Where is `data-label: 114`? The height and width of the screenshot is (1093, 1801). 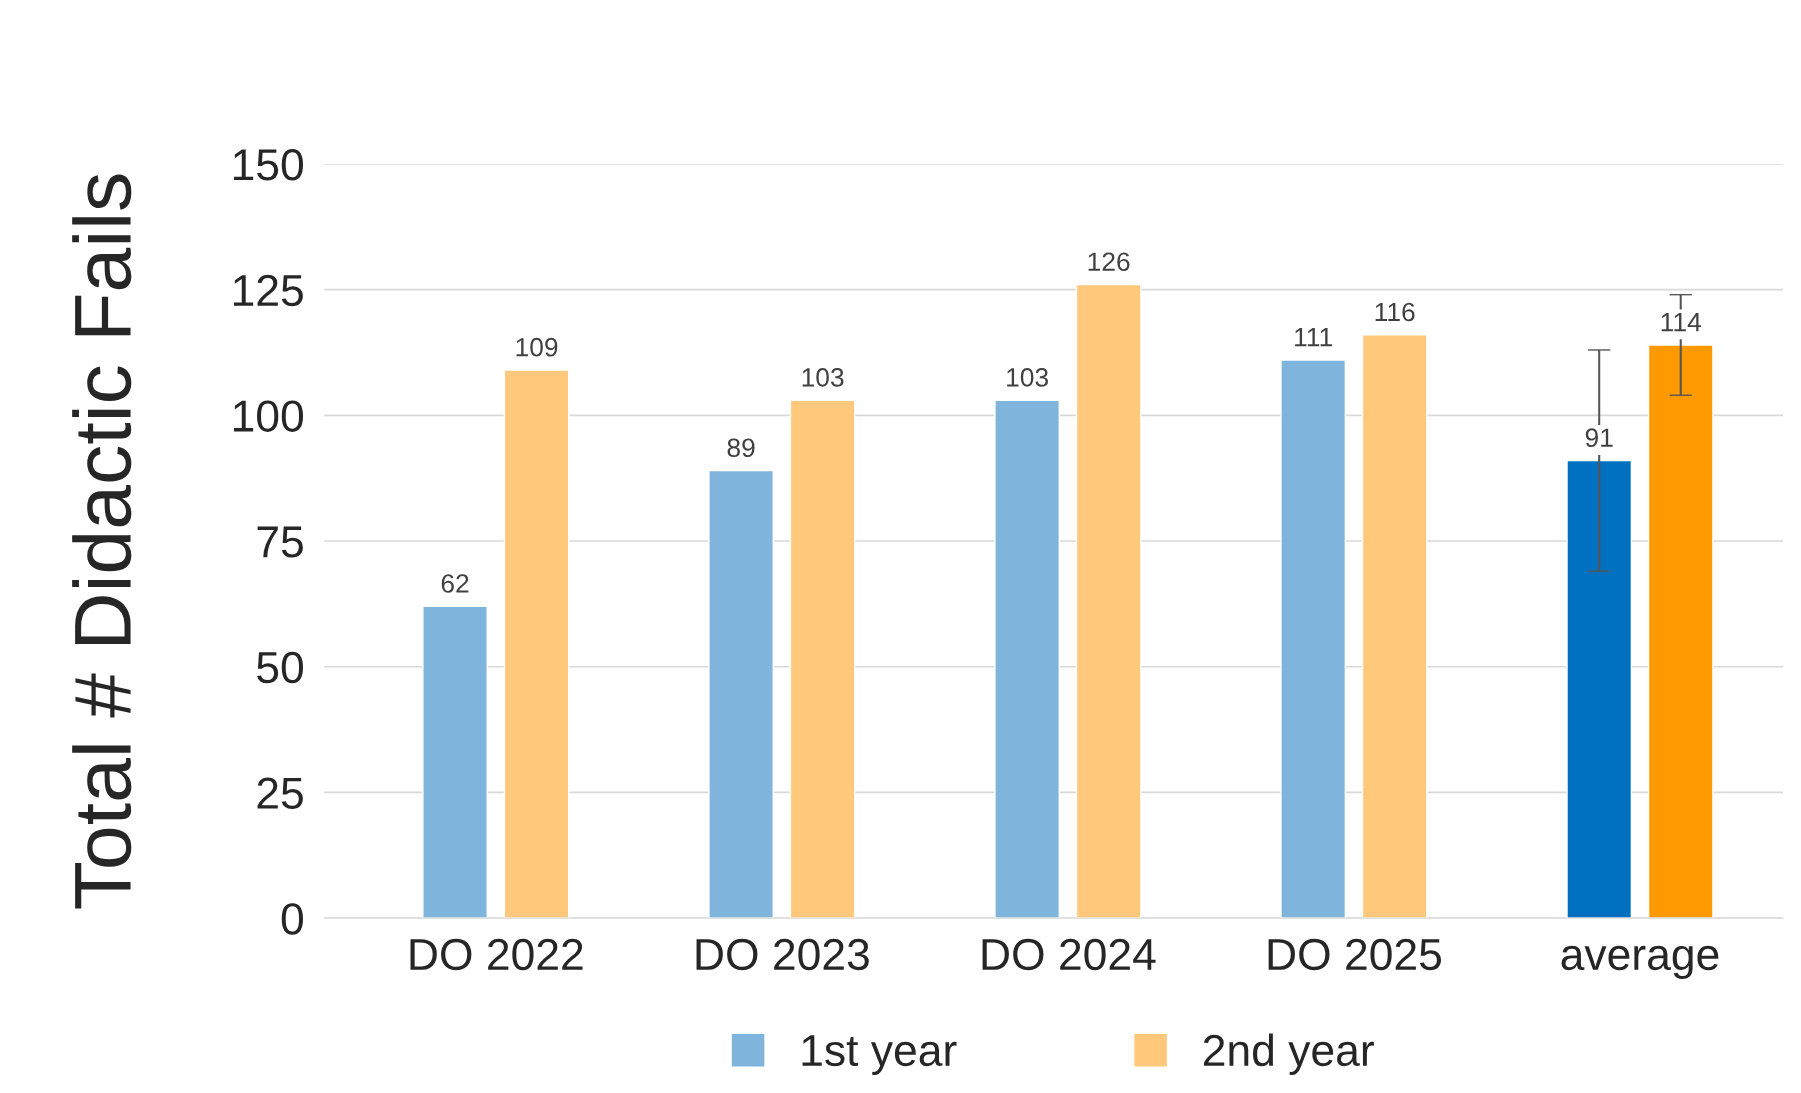 data-label: 114 is located at coordinates (1681, 322).